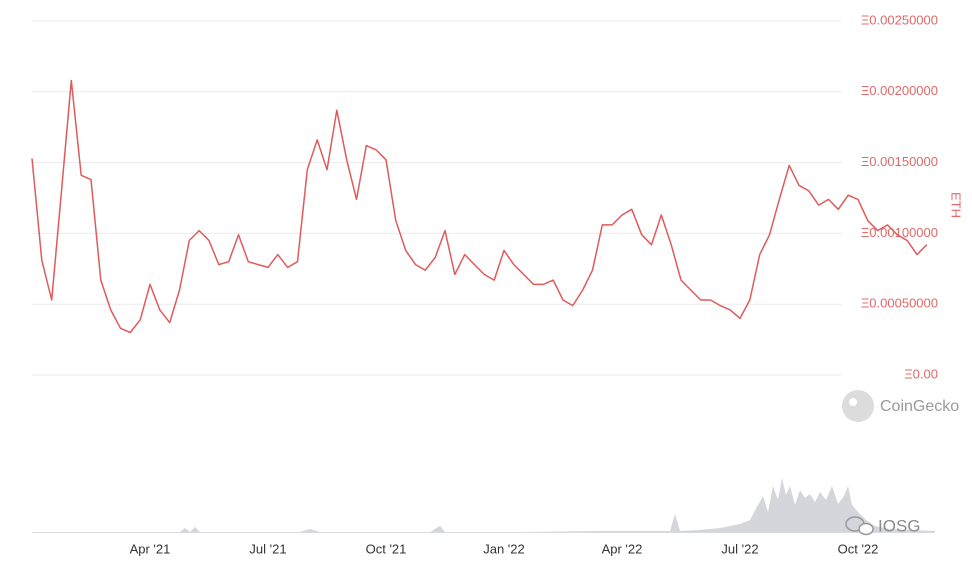 Image resolution: width=972 pixels, height=568 pixels. What do you see at coordinates (622, 548) in the screenshot?
I see `x-tick-label: Apr '22` at bounding box center [622, 548].